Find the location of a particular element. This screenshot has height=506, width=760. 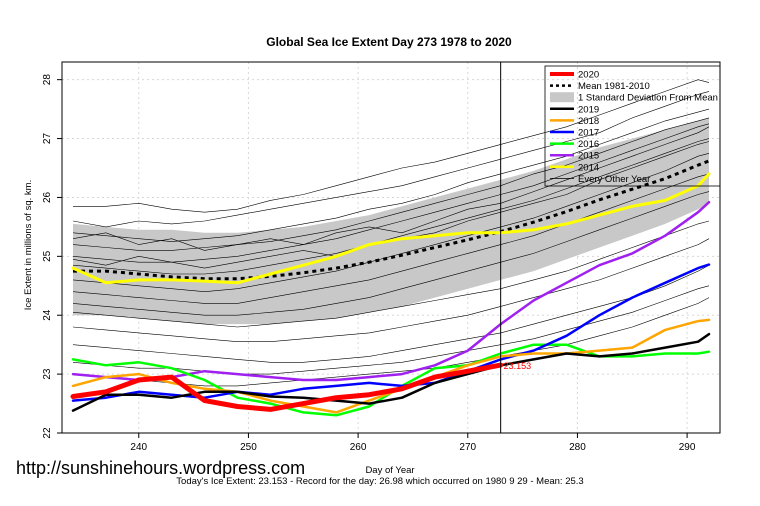

legend-label: 2015 is located at coordinates (588, 156).